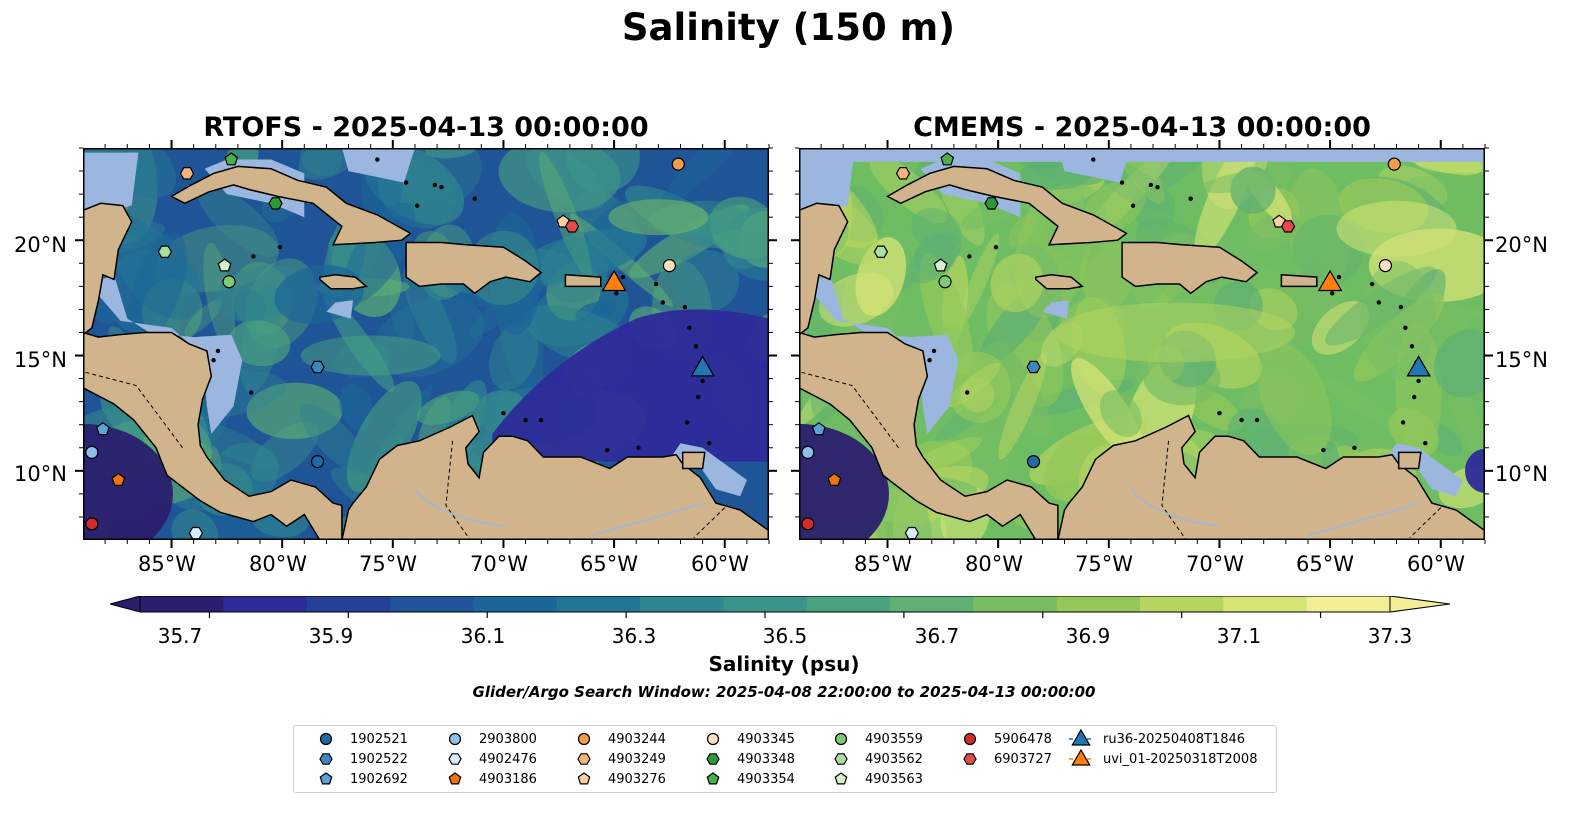 This screenshot has width=1577, height=827. I want to click on legend-label: 2903800, so click(508, 739).